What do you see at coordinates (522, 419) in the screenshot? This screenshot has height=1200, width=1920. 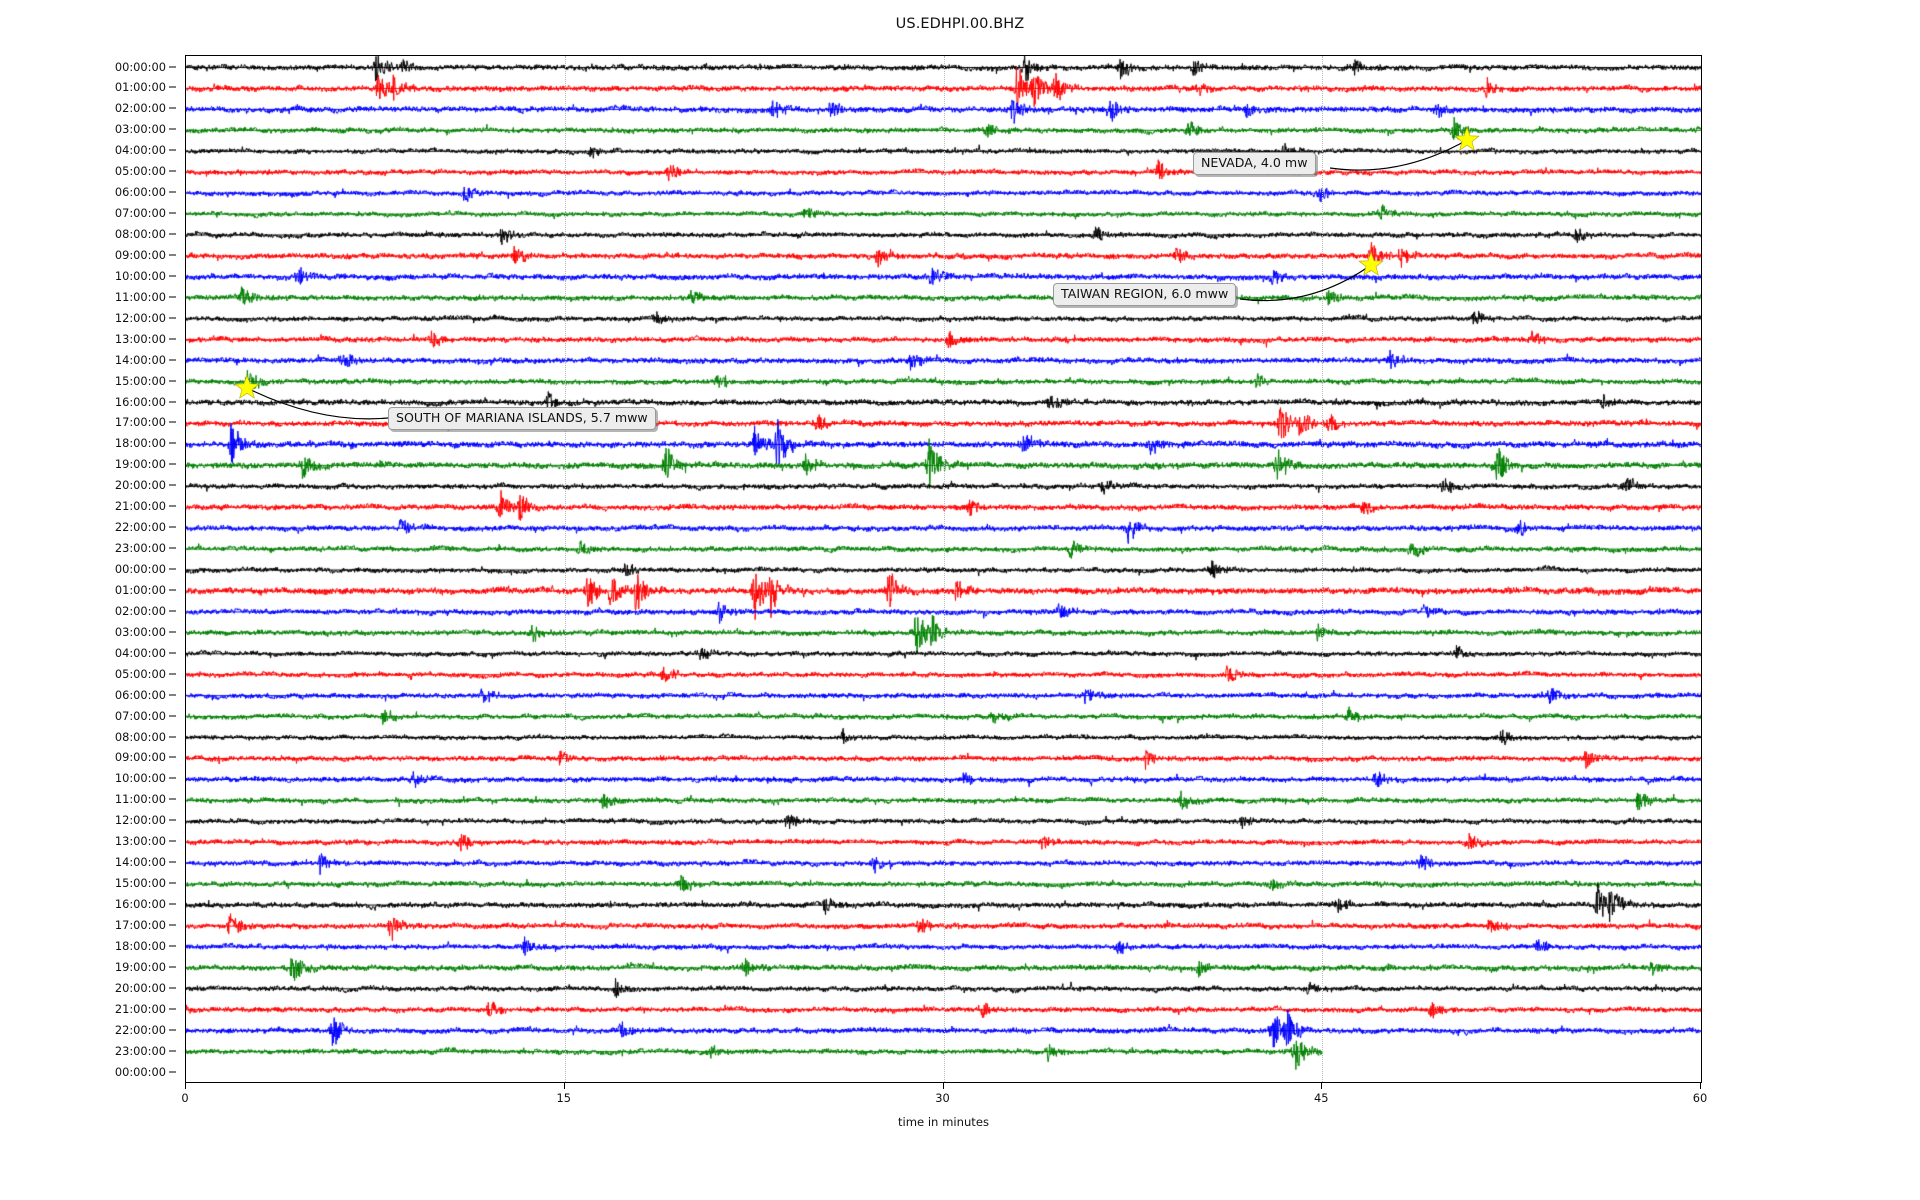 I see `annot-mariana: SOUTH OF MARIANA ISLANDS, 5.7 mww` at bounding box center [522, 419].